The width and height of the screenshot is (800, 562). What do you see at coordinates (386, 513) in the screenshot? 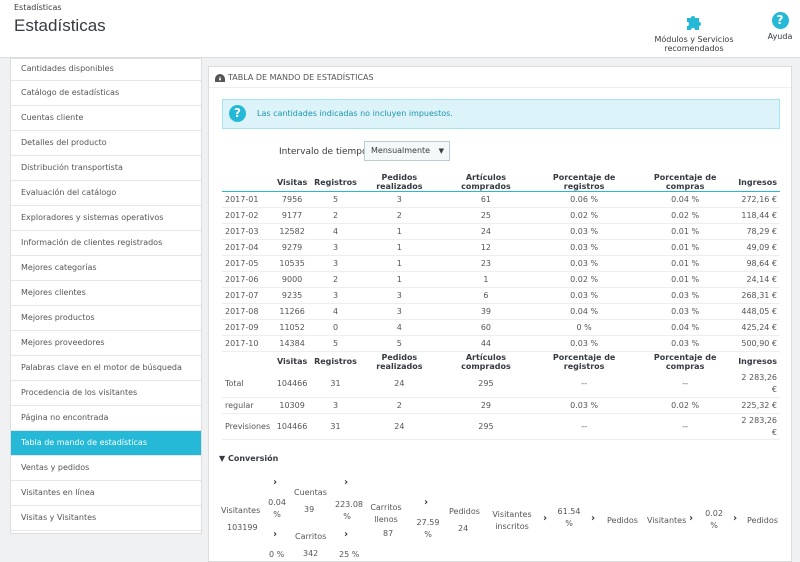
I see `funnel-carritos-llenos-label: Carritos llenos` at bounding box center [386, 513].